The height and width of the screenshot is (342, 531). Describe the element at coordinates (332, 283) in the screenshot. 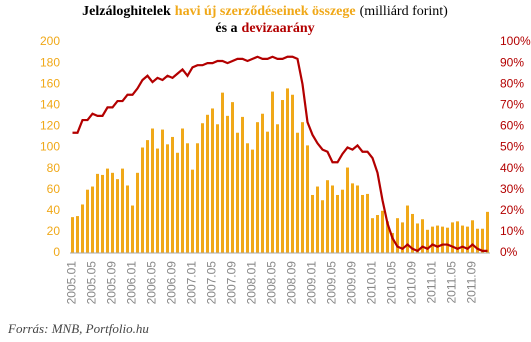

I see `x-tick-label: 2009.05` at that location.